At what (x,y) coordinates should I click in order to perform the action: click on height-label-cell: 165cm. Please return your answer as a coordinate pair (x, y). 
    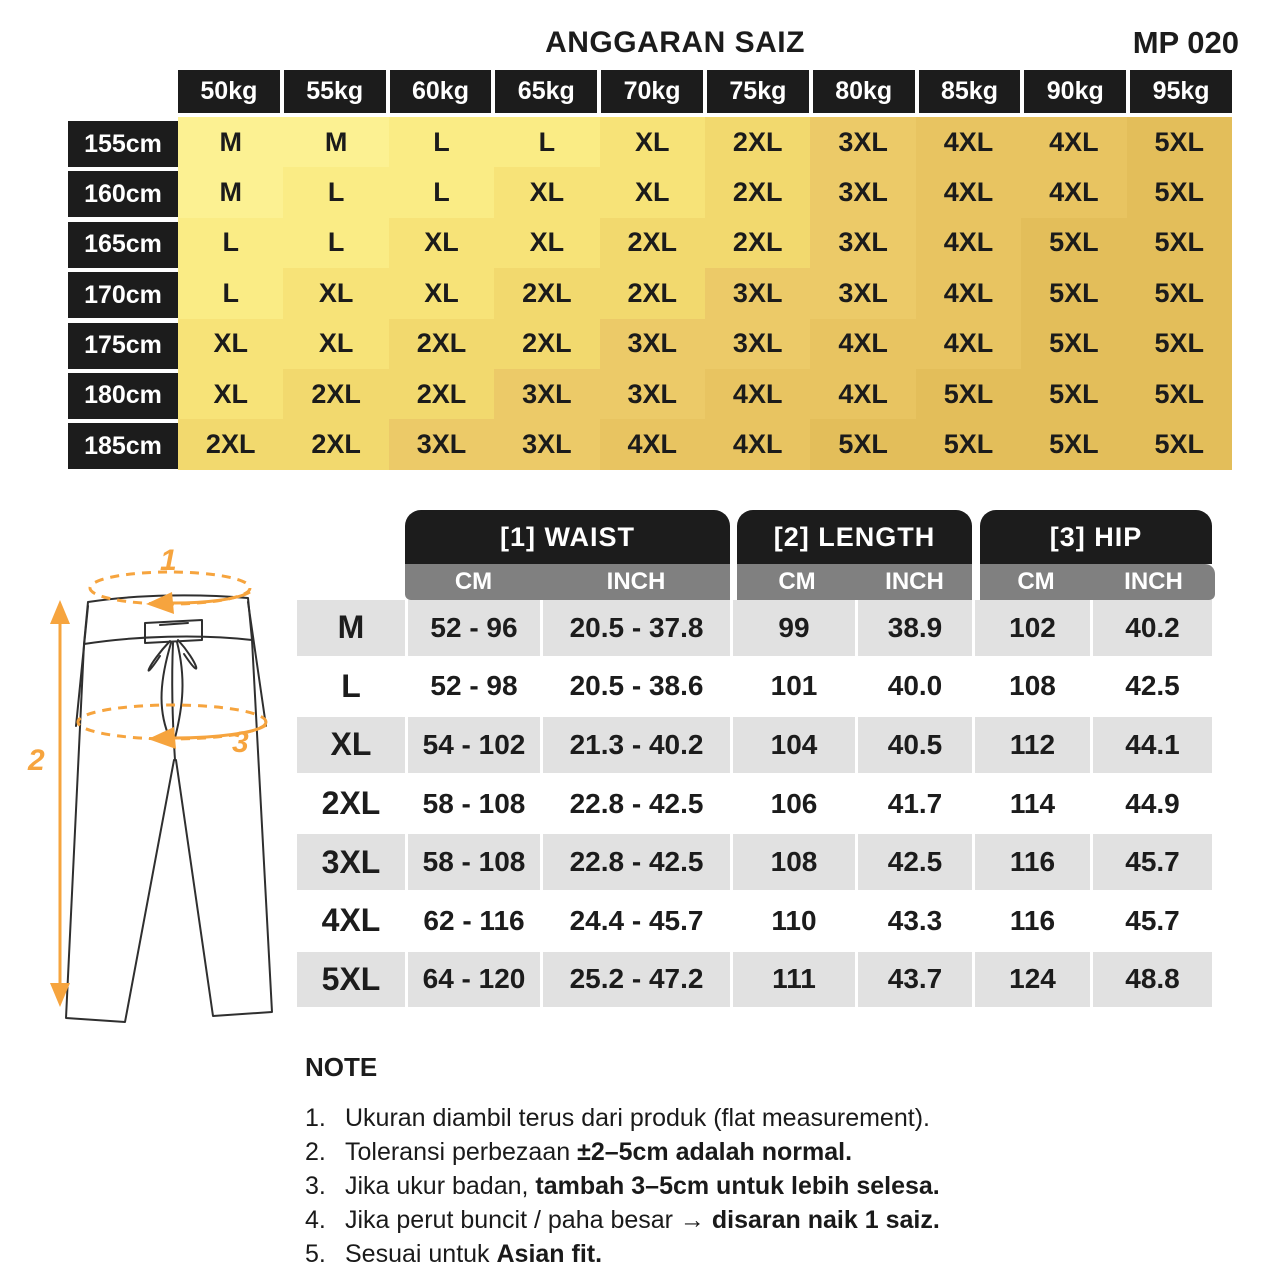
    Looking at the image, I should click on (123, 244).